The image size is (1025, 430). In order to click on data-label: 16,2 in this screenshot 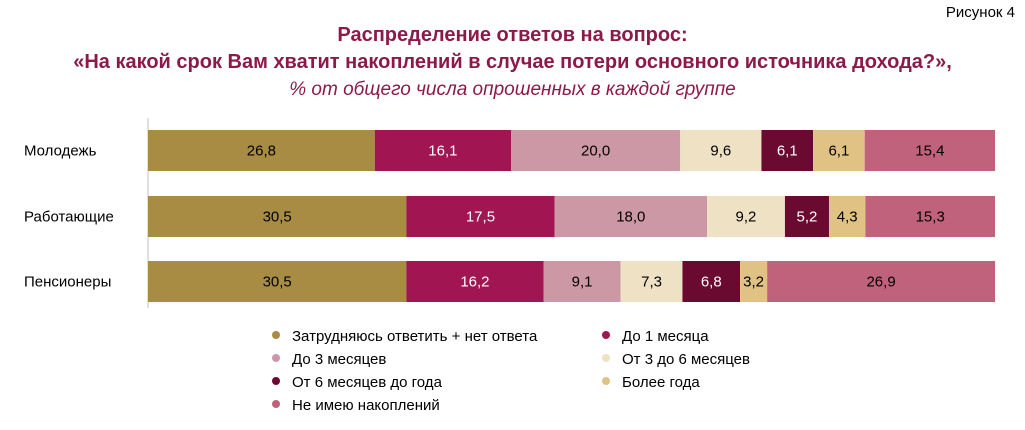, I will do `click(474, 282)`.